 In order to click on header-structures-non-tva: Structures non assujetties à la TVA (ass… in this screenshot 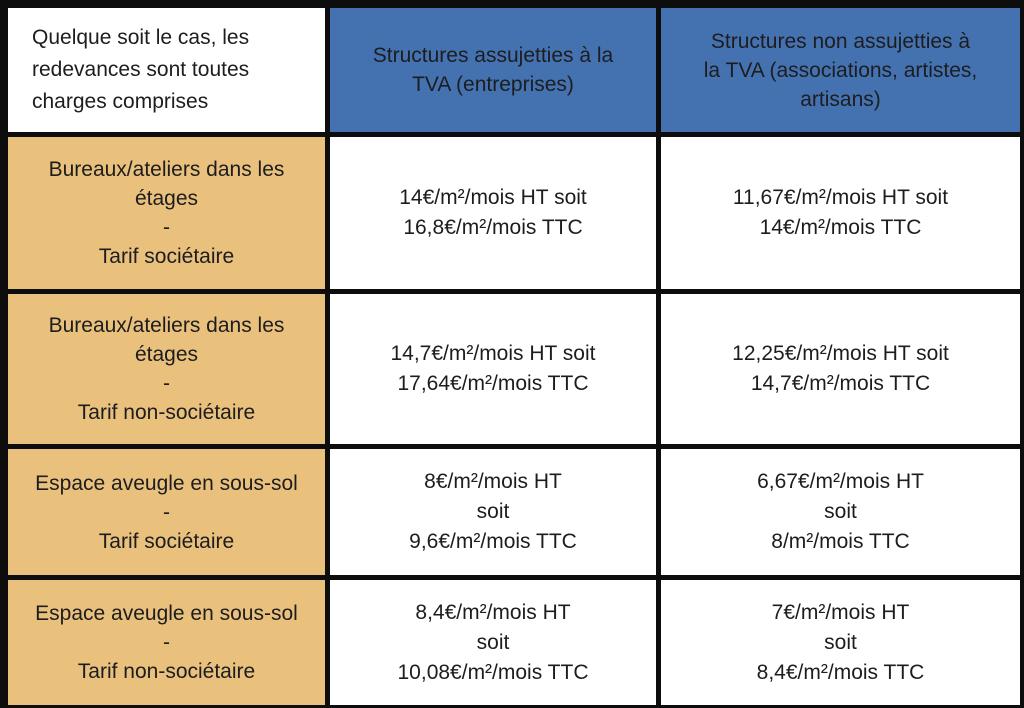, I will do `click(840, 70)`.